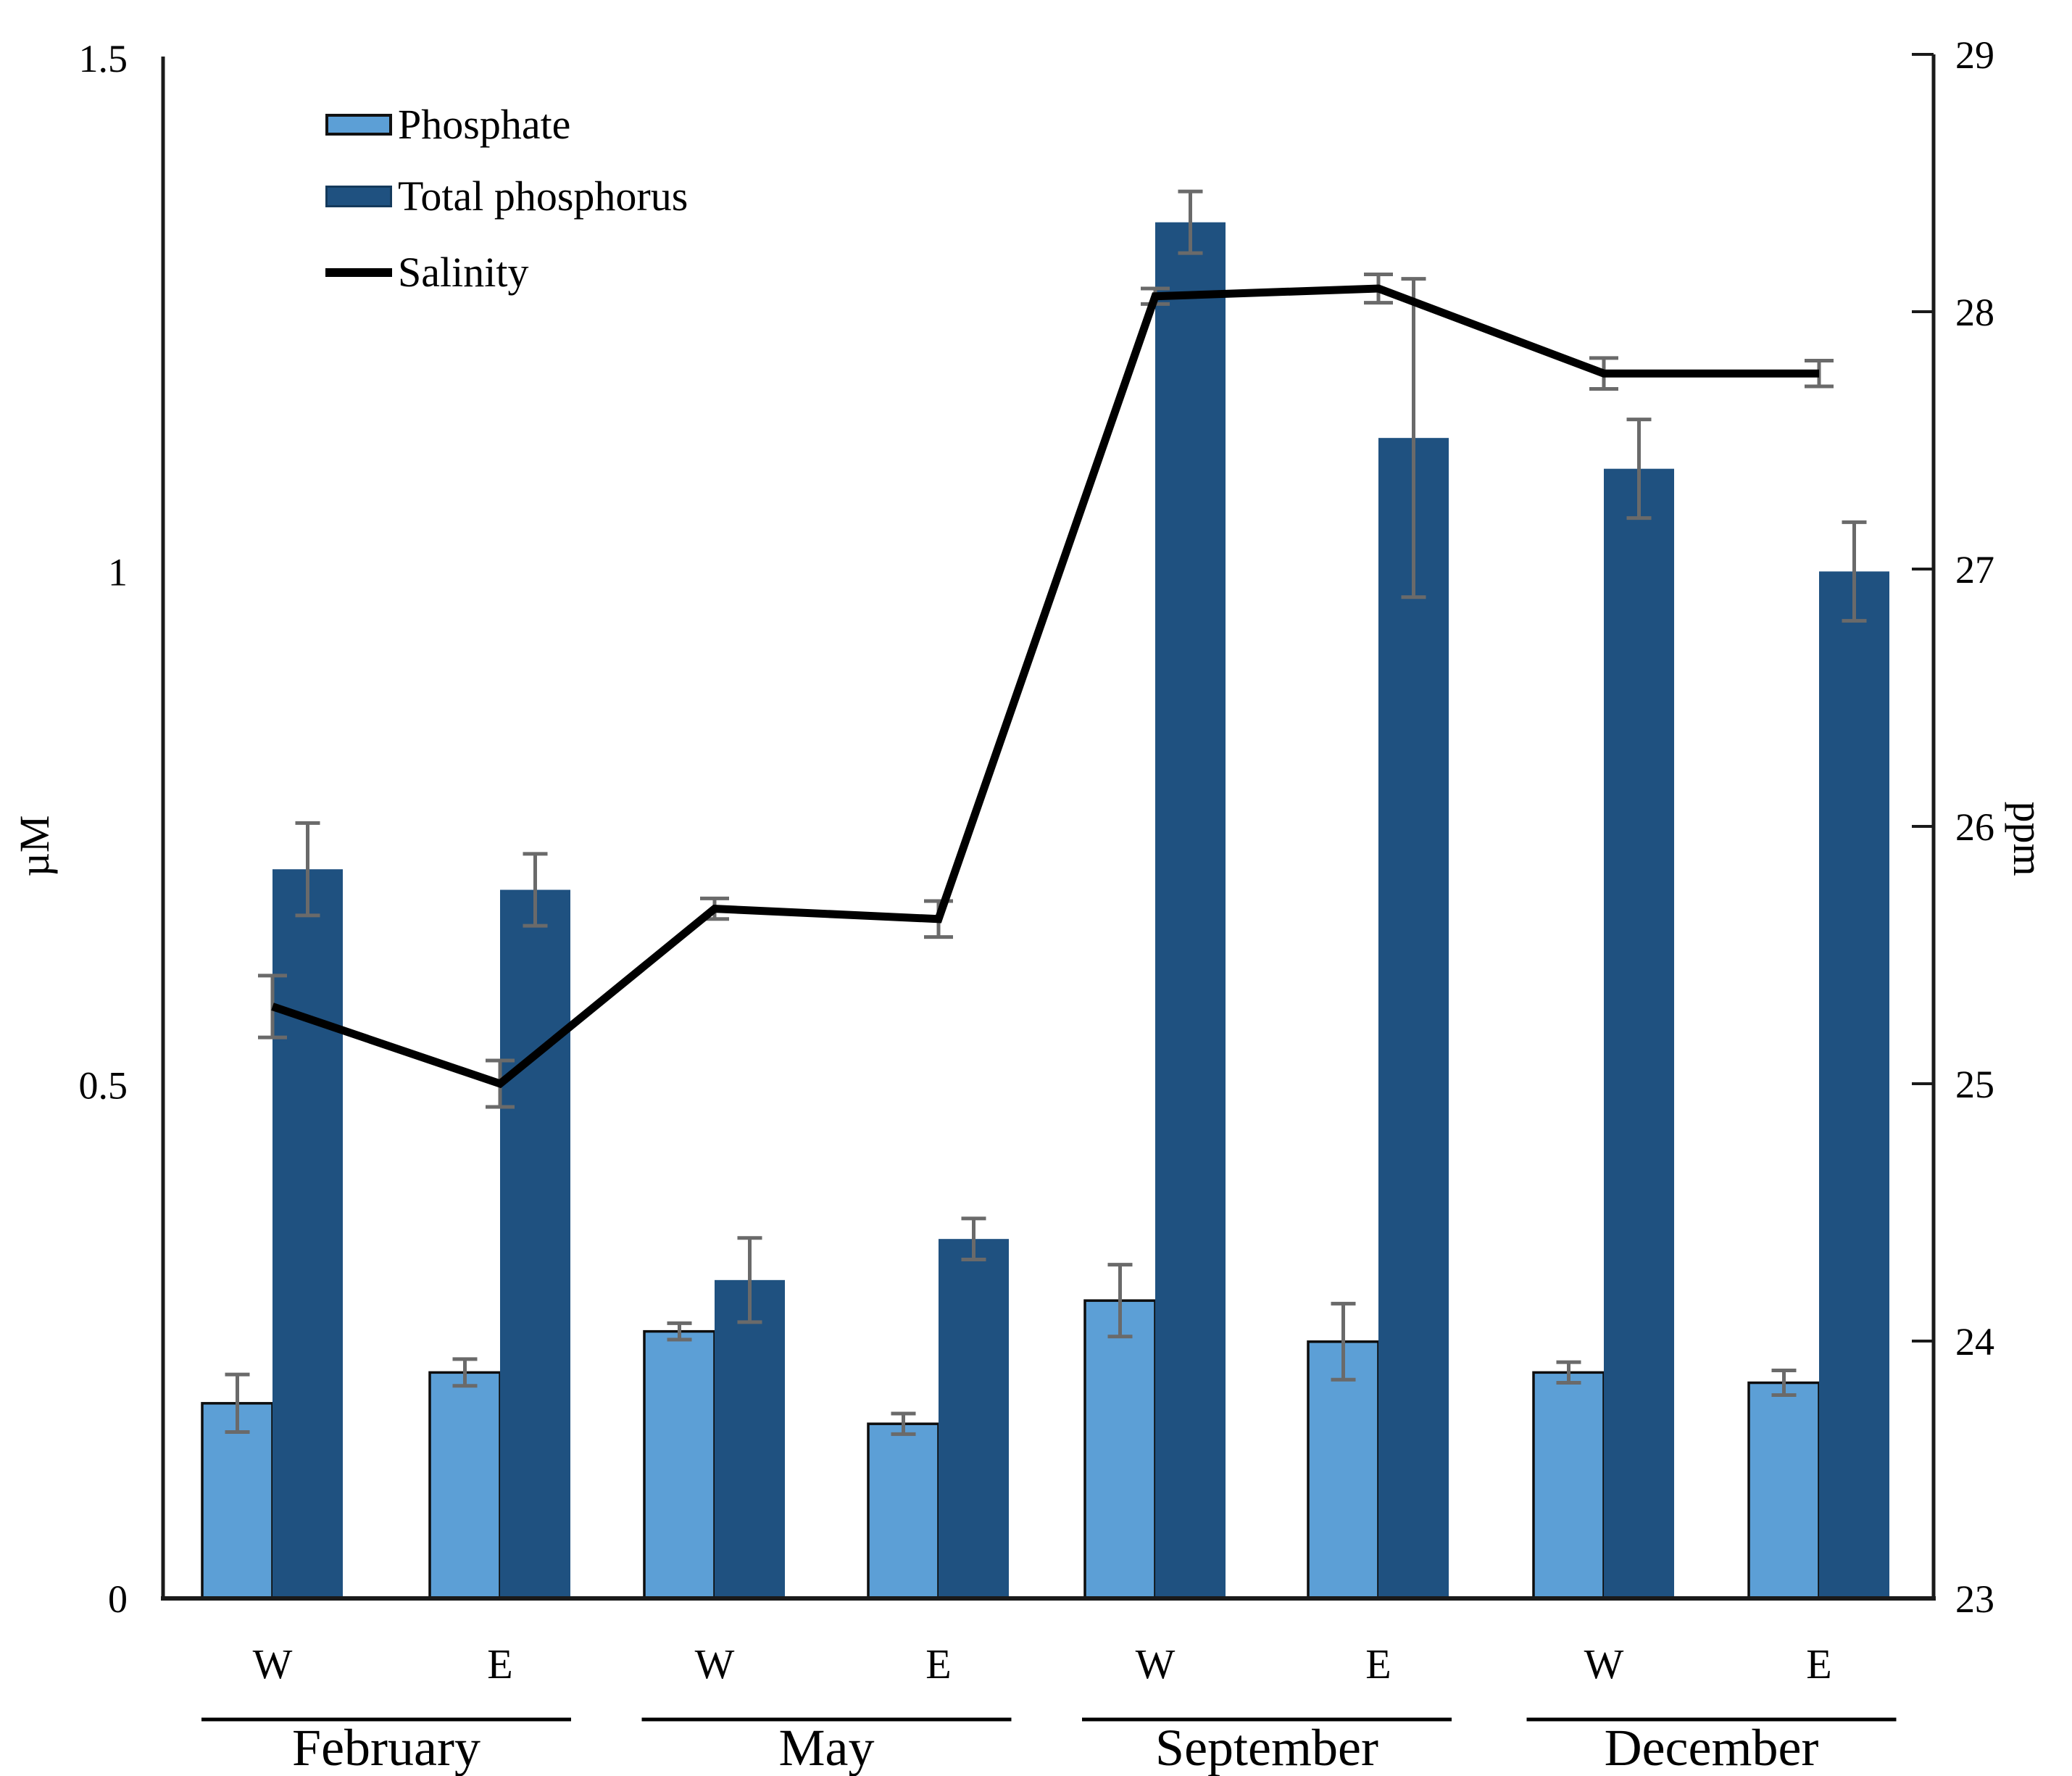  Describe the element at coordinates (386, 1747) in the screenshot. I see `month-label: February` at that location.